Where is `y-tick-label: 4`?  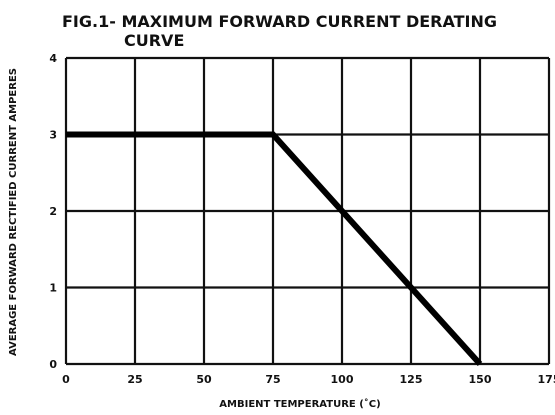
y-tick-label: 4 is located at coordinates (53, 58).